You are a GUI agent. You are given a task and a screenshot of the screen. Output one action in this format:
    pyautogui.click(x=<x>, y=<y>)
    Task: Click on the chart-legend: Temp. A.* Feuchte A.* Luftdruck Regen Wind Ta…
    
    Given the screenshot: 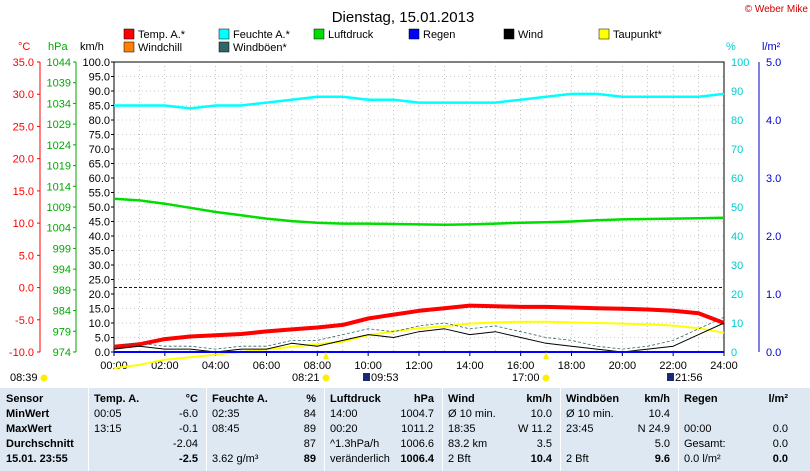 What is the action you would take?
    pyautogui.click(x=393, y=41)
    